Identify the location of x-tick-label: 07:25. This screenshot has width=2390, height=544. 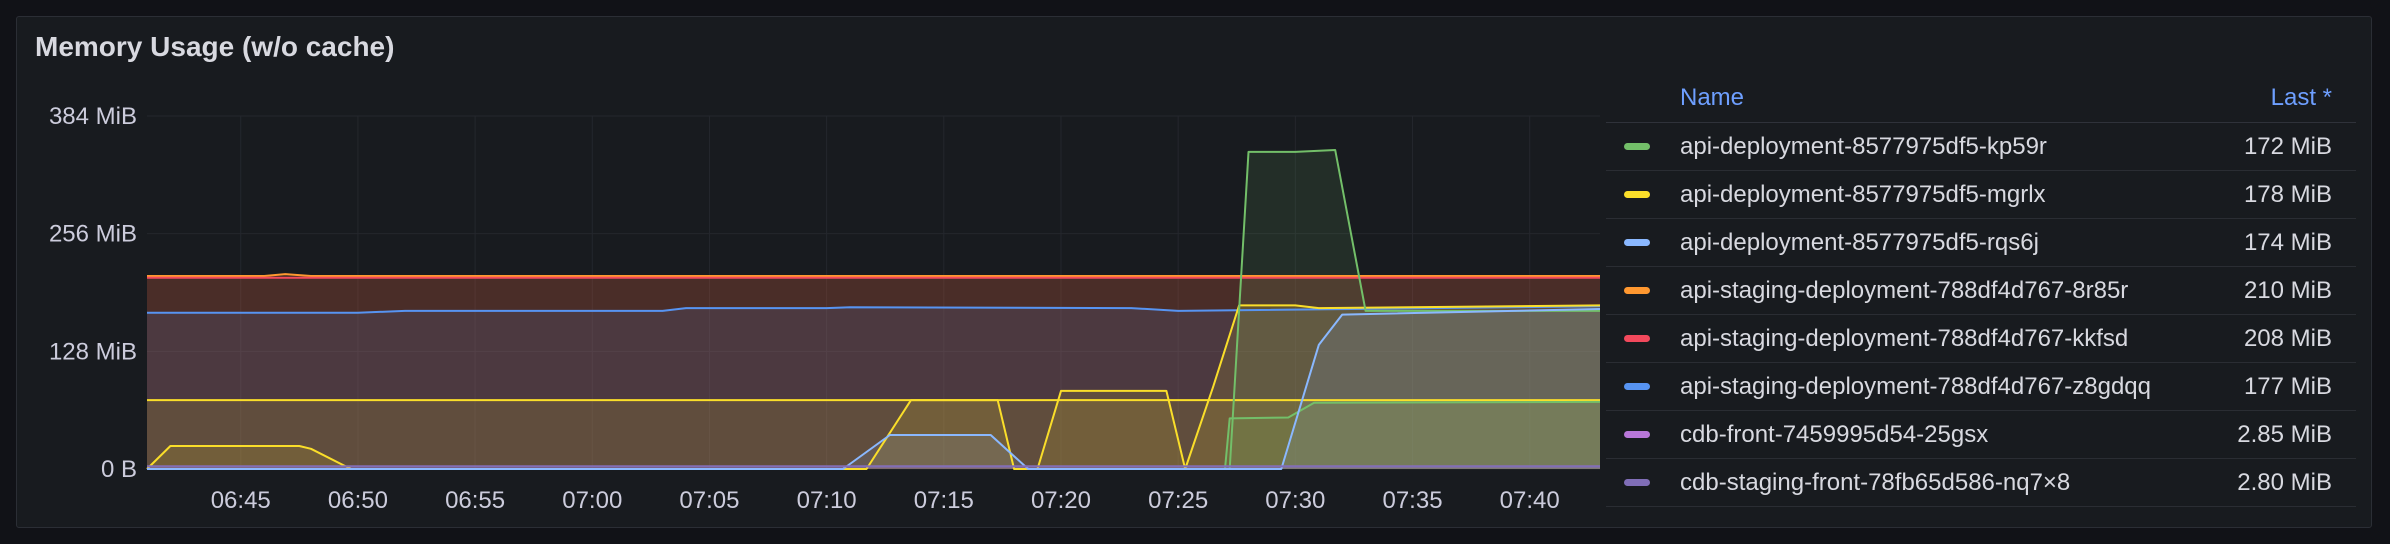
(1178, 500).